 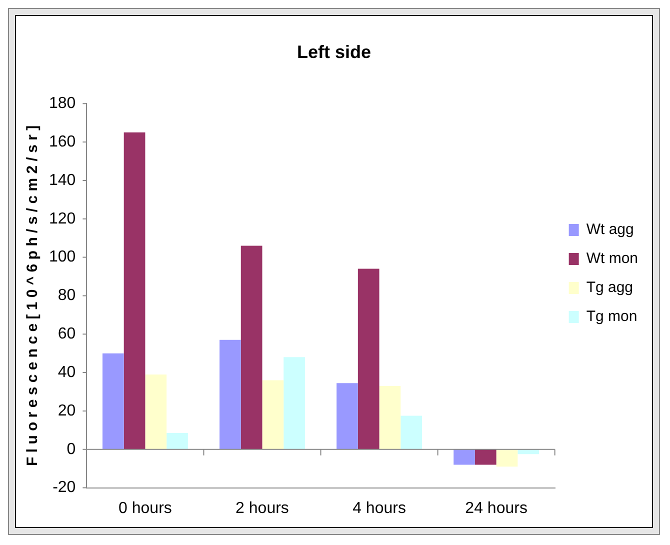 I want to click on legend-label: Wt mon, so click(x=612, y=259).